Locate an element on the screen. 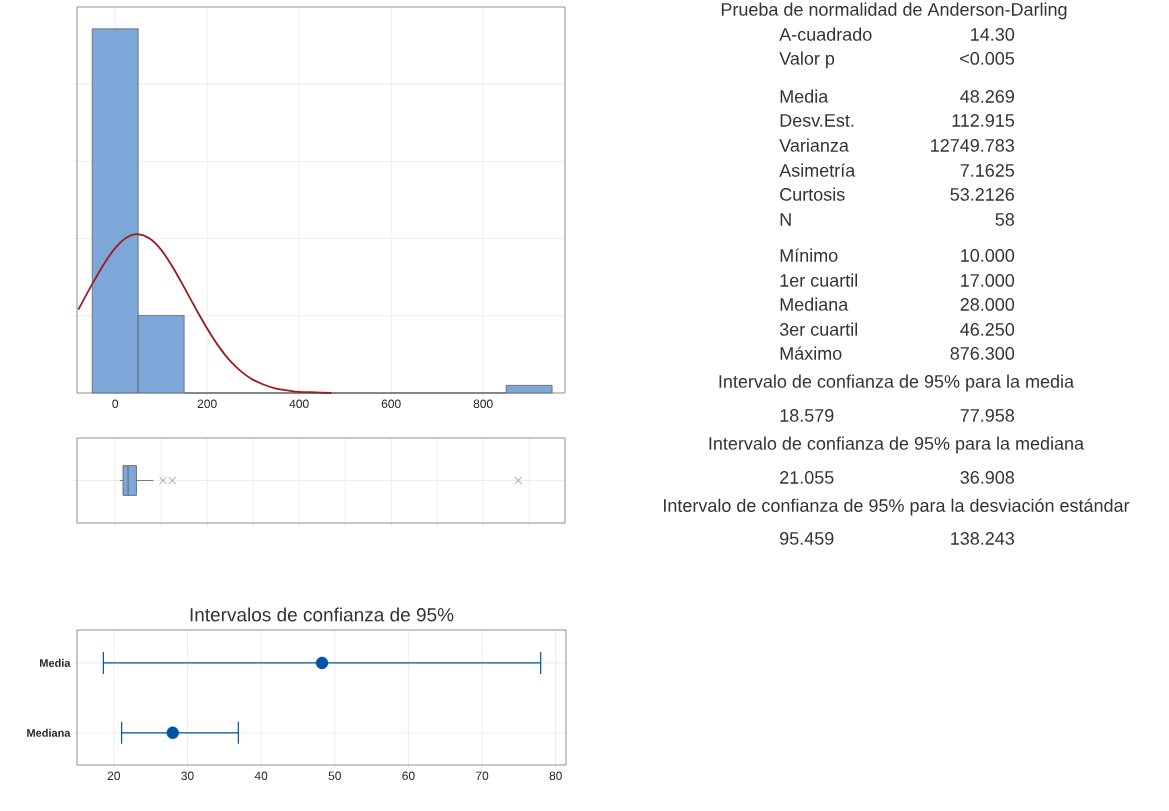 Image resolution: width=1169 pixels, height=811 pixels. x-tick-label: 70 is located at coordinates (482, 776).